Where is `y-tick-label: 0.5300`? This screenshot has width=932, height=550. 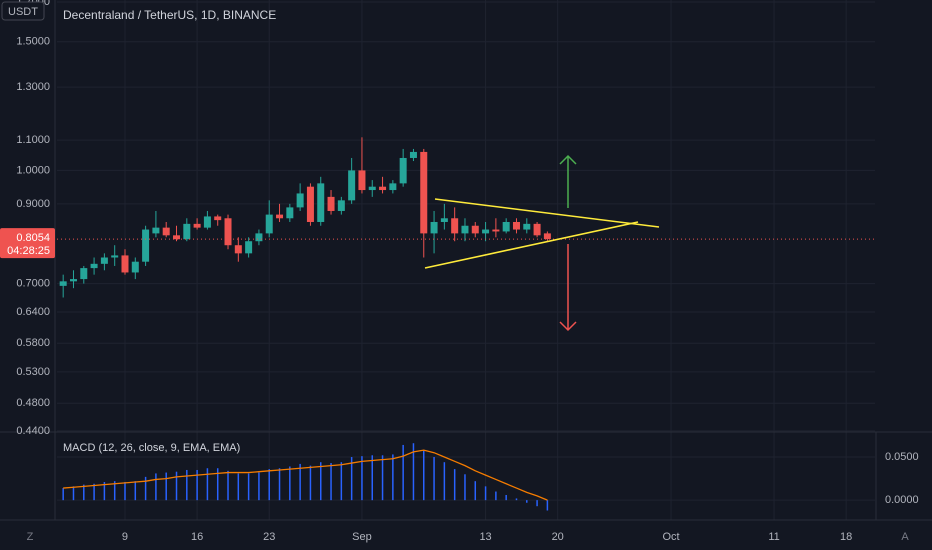
y-tick-label: 0.5300 is located at coordinates (33, 372).